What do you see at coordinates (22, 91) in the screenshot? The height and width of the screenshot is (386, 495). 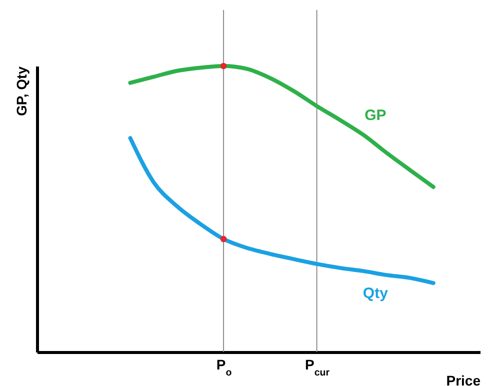 I see `y-axis-title: GP, Qty` at bounding box center [22, 91].